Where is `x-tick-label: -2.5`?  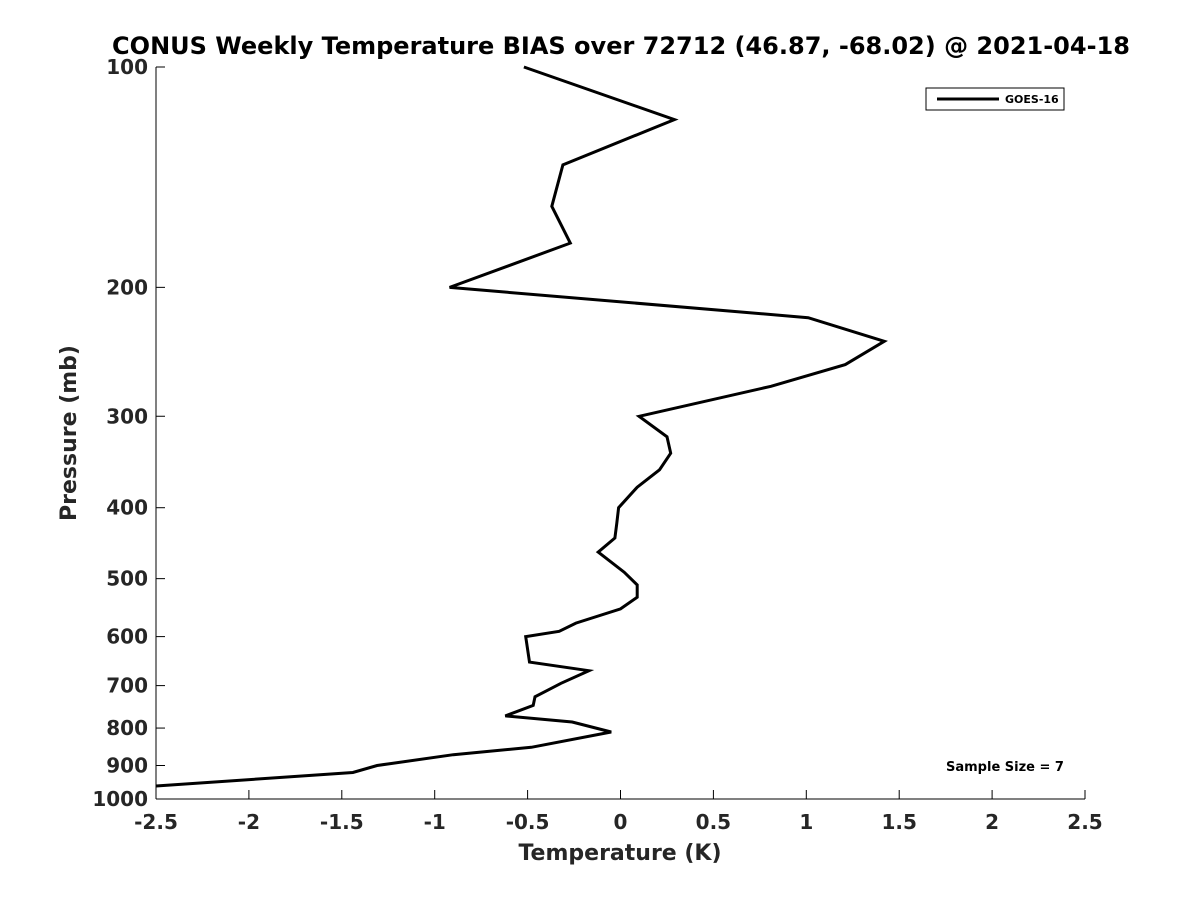 x-tick-label: -2.5 is located at coordinates (156, 822).